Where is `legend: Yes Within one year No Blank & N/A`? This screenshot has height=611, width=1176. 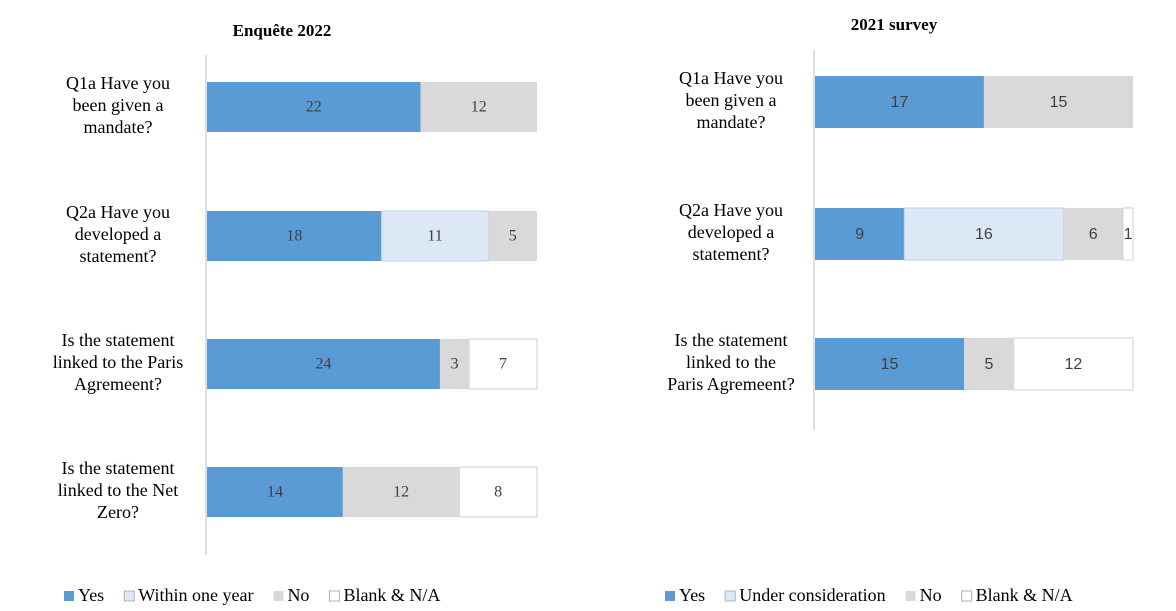 legend: Yes Within one year No Blank & N/A is located at coordinates (252, 595).